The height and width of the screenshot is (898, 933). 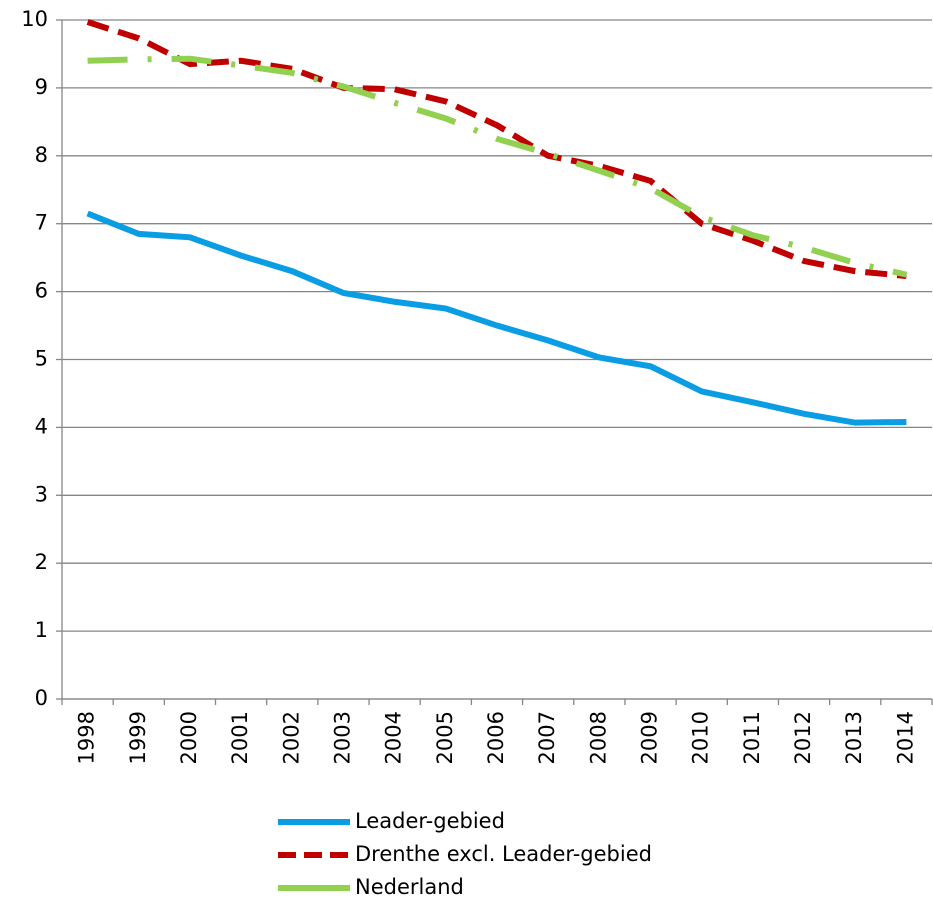 What do you see at coordinates (41, 630) in the screenshot?
I see `y-tick-label: 1` at bounding box center [41, 630].